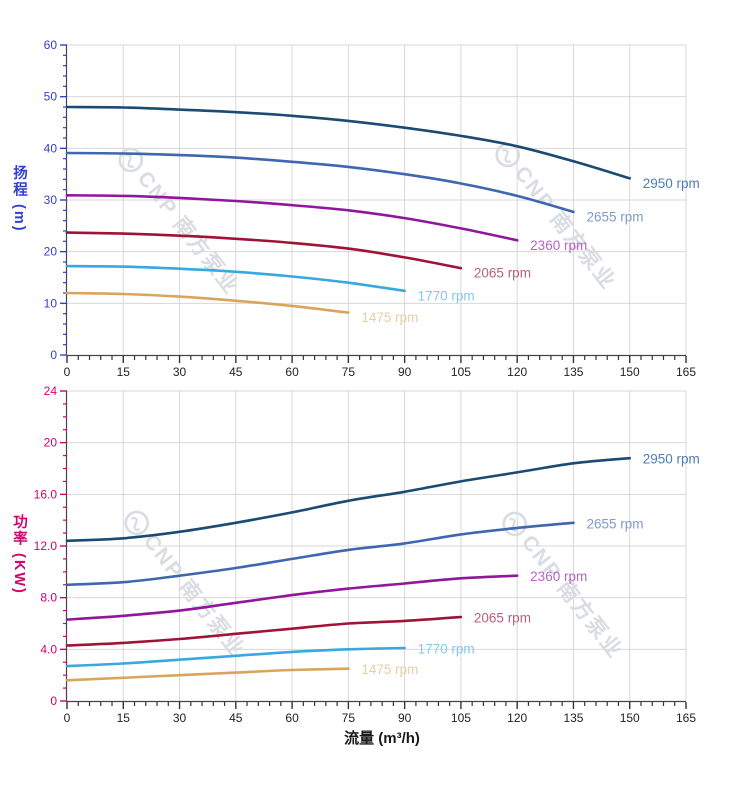 Image resolution: width=752 pixels, height=797 pixels. I want to click on y-tick-label: 10, so click(51, 303).